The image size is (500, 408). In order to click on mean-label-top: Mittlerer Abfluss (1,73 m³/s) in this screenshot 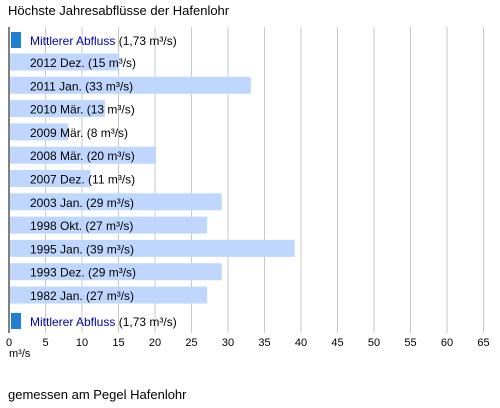, I will do `click(103, 41)`.